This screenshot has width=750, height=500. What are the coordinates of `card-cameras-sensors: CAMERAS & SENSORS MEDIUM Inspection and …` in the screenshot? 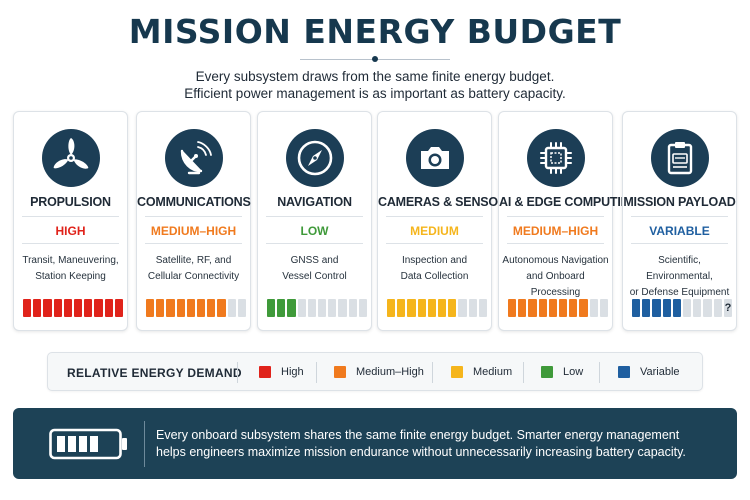 It's located at (446, 221).